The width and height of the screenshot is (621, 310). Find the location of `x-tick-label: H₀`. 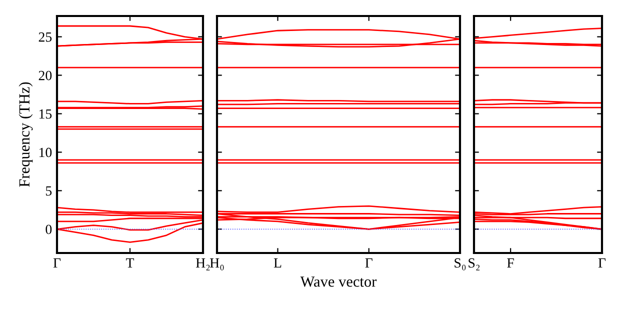

x-tick-label: H₀ is located at coordinates (217, 264).